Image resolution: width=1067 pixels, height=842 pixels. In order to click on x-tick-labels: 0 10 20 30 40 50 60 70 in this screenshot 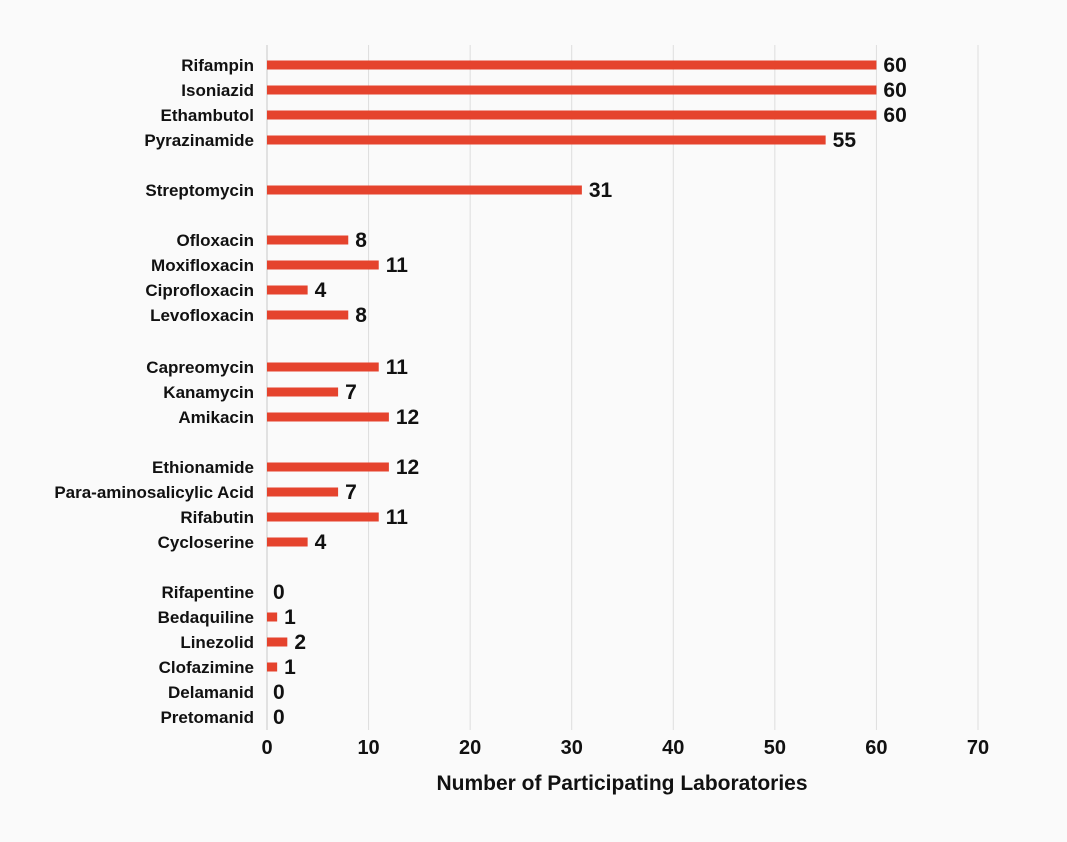, I will do `click(625, 748)`.